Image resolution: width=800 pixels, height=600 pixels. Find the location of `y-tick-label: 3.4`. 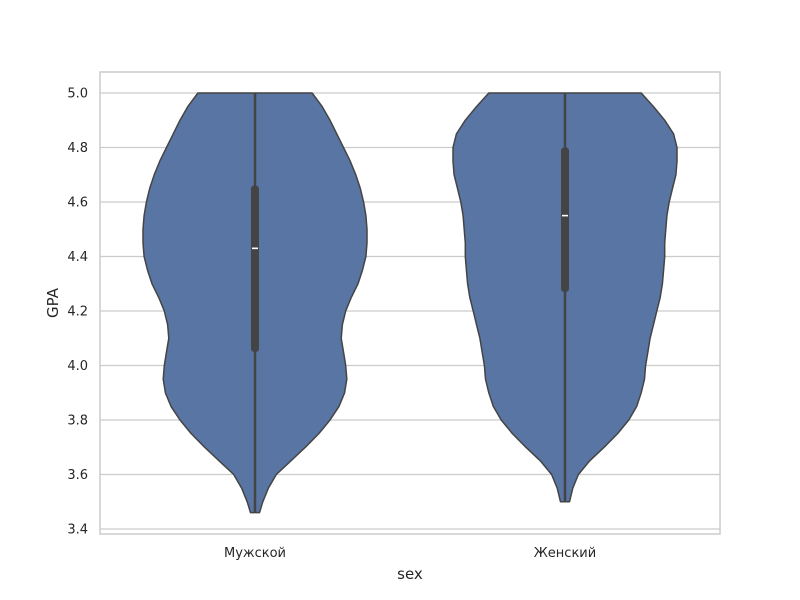

y-tick-label: 3.4 is located at coordinates (77, 530).